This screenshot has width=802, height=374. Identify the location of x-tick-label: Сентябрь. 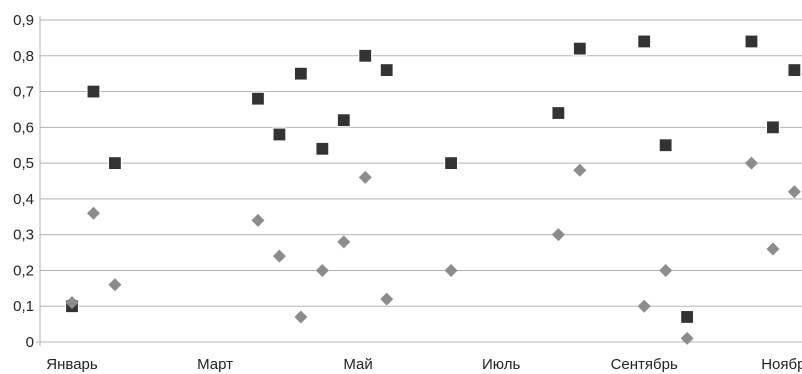
(644, 364).